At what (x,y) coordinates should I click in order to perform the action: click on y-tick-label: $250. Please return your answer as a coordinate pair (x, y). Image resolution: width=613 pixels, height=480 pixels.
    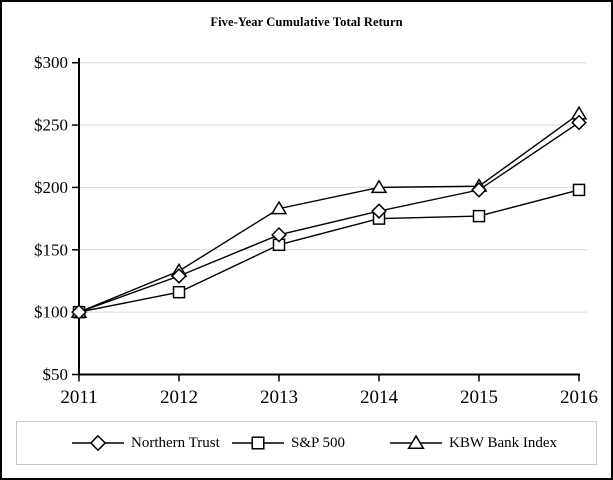
    Looking at the image, I should click on (51, 125).